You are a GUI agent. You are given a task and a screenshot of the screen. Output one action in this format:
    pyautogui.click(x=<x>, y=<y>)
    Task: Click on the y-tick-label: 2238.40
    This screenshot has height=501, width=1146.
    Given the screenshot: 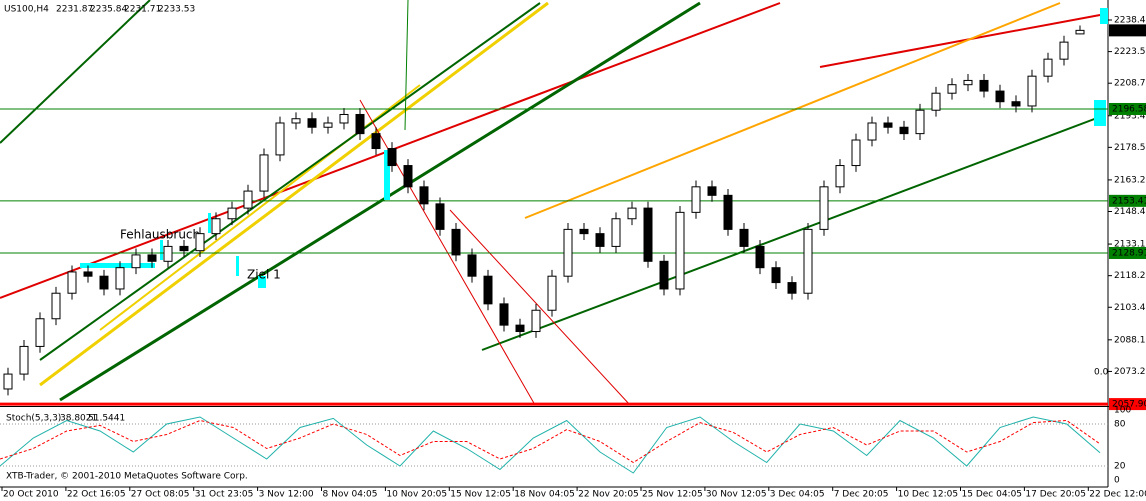 What is the action you would take?
    pyautogui.click(x=1130, y=21)
    